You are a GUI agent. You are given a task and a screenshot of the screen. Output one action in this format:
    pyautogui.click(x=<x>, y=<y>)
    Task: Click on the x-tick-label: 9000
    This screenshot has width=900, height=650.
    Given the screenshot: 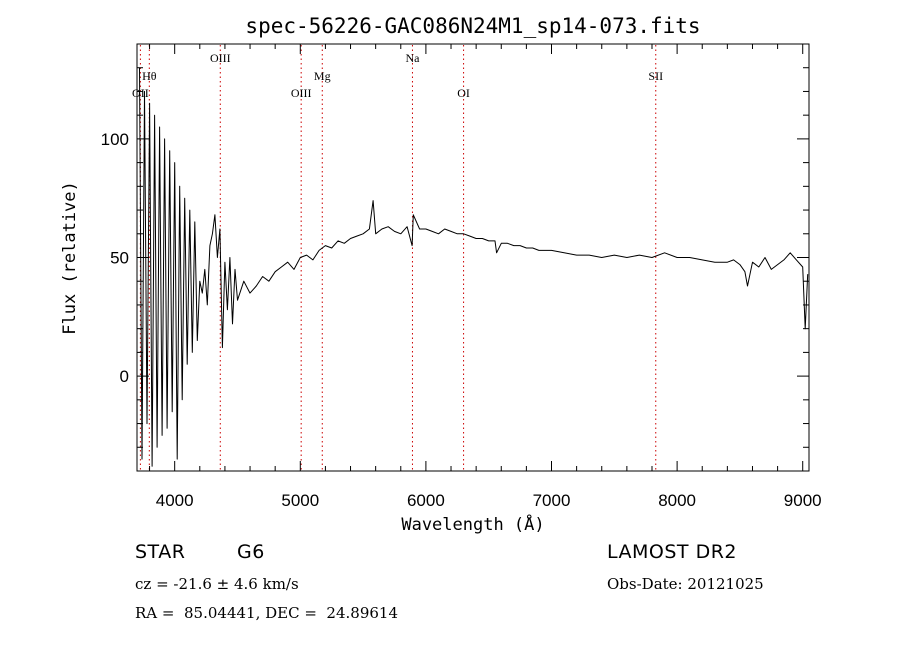 What is the action you would take?
    pyautogui.click(x=803, y=500)
    